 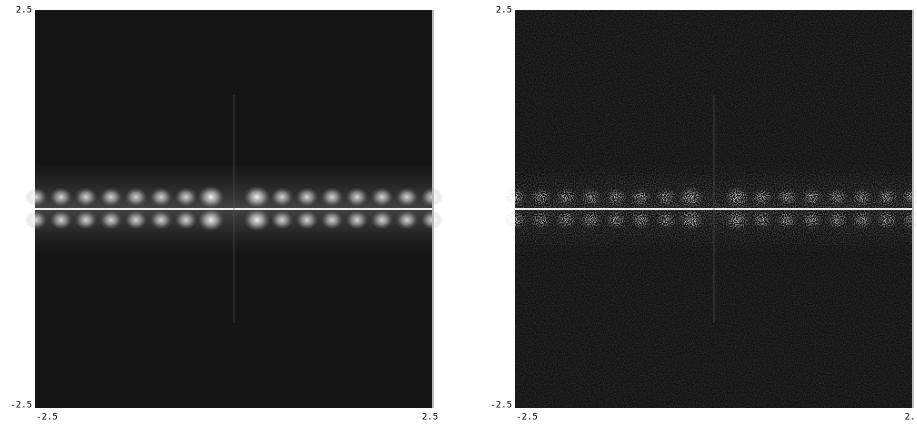 What do you see at coordinates (910, 418) in the screenshot?
I see `x-tick-label: 2.` at bounding box center [910, 418].